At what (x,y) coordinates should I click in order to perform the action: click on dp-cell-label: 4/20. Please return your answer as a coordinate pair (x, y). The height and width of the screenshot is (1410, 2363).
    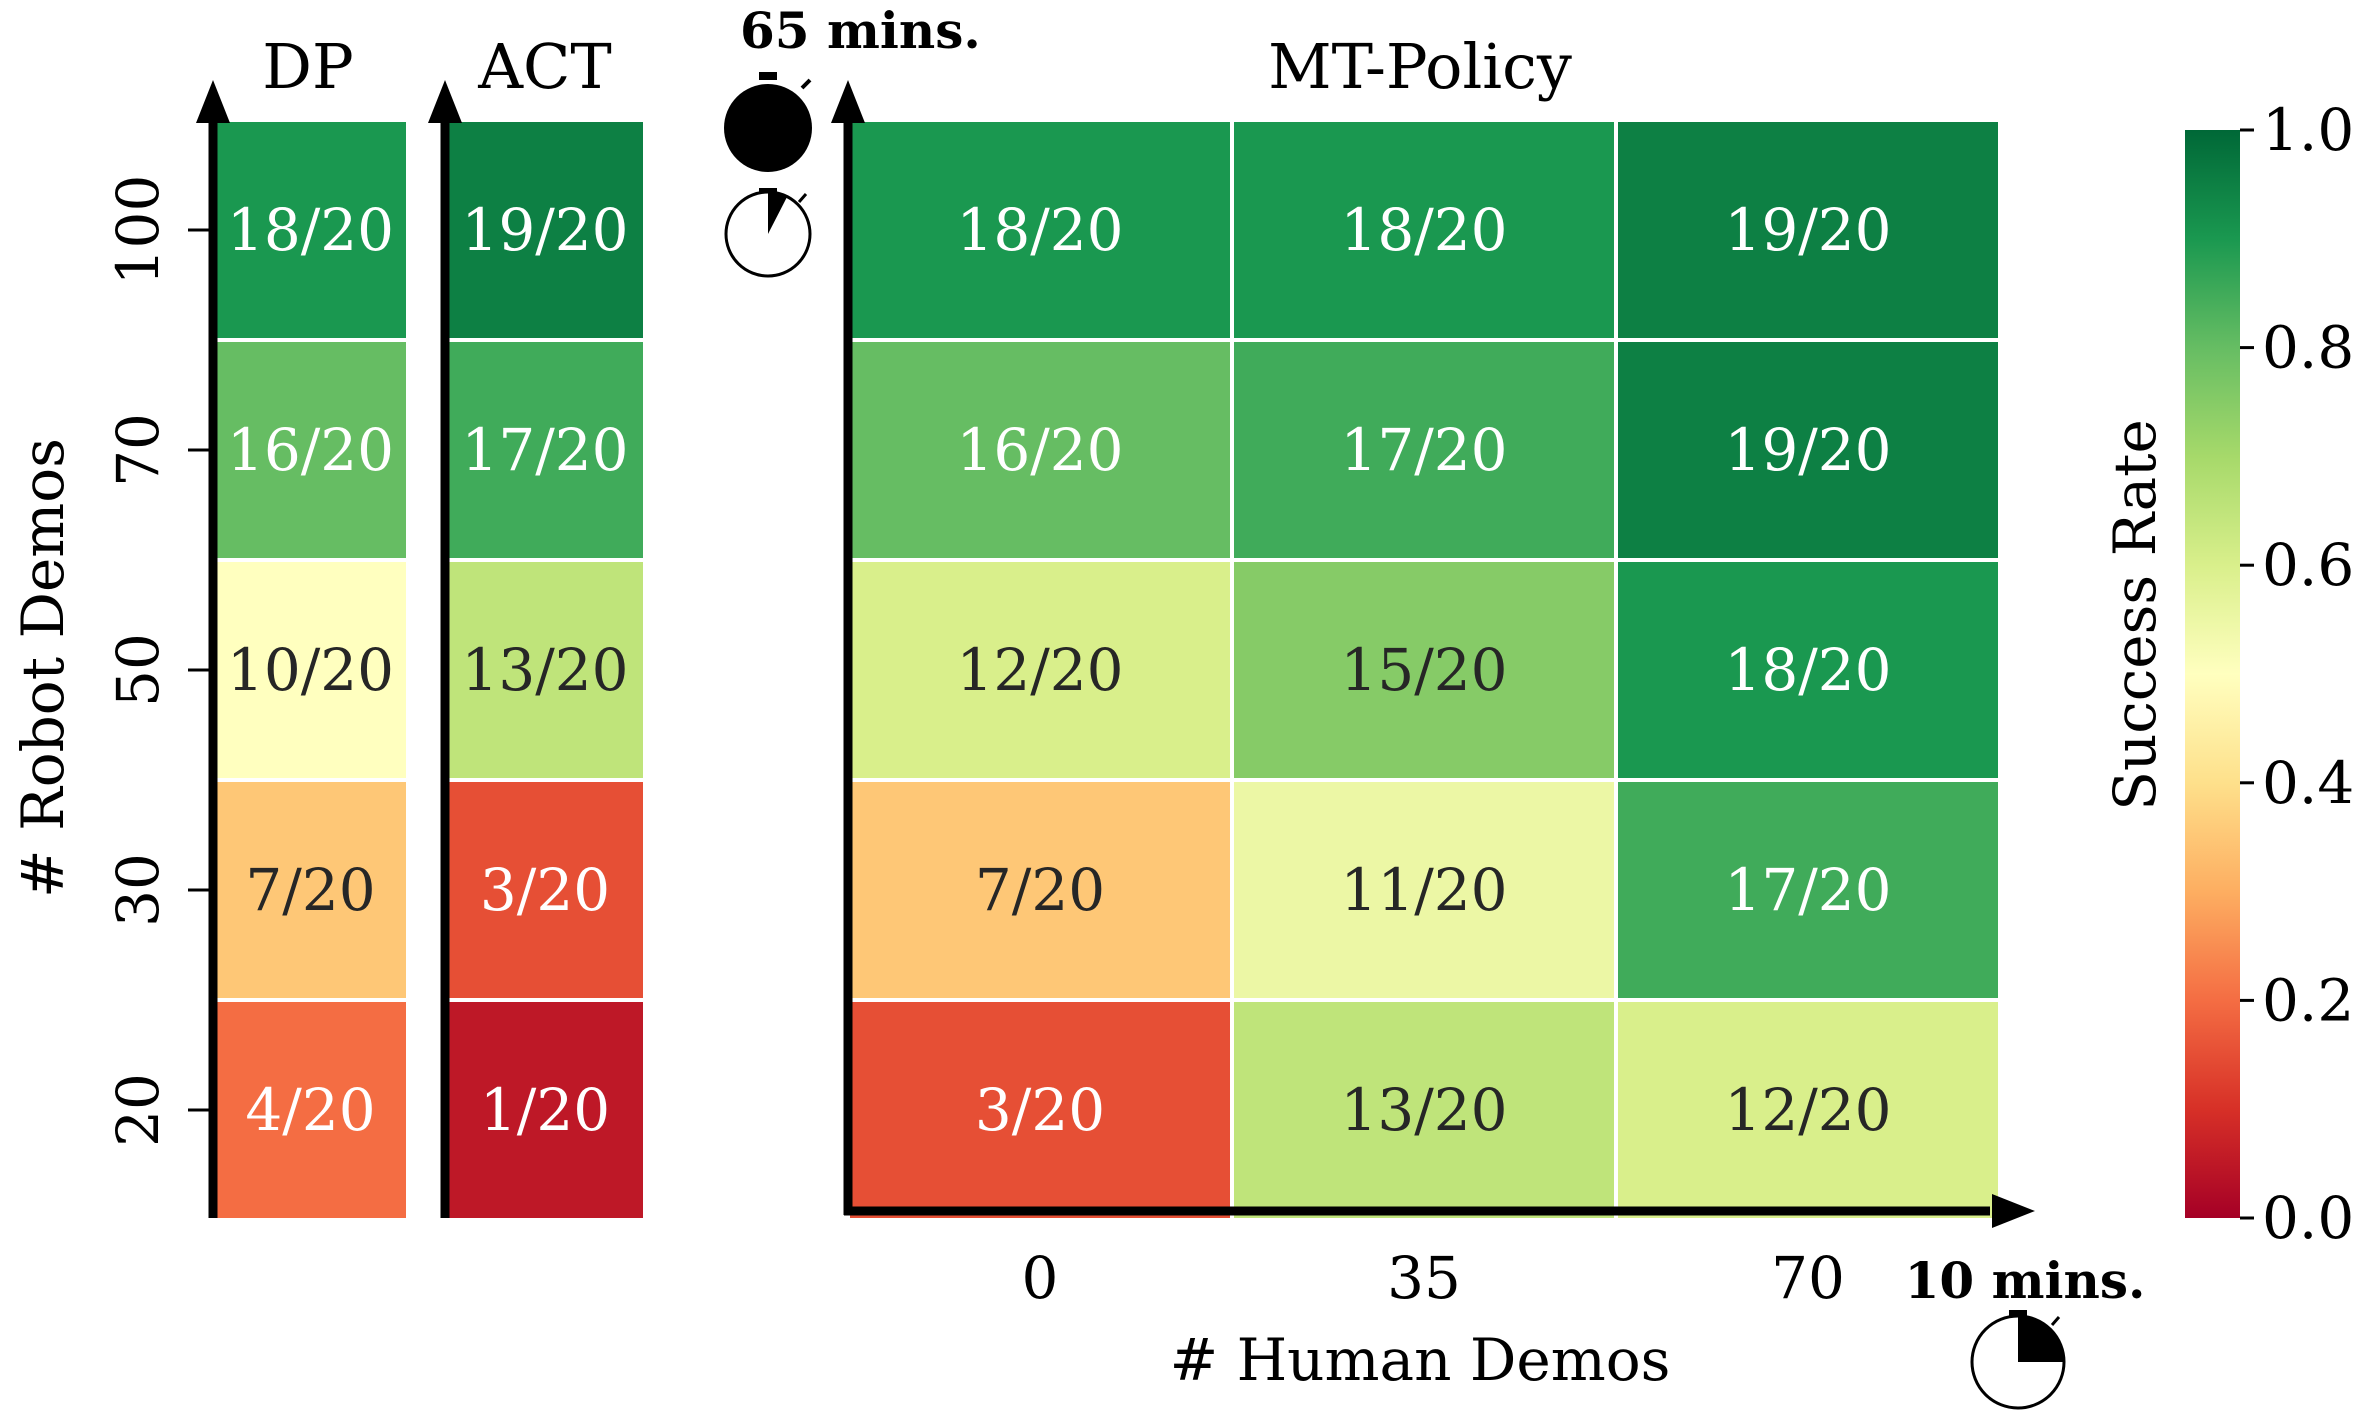
    Looking at the image, I should click on (310, 1110).